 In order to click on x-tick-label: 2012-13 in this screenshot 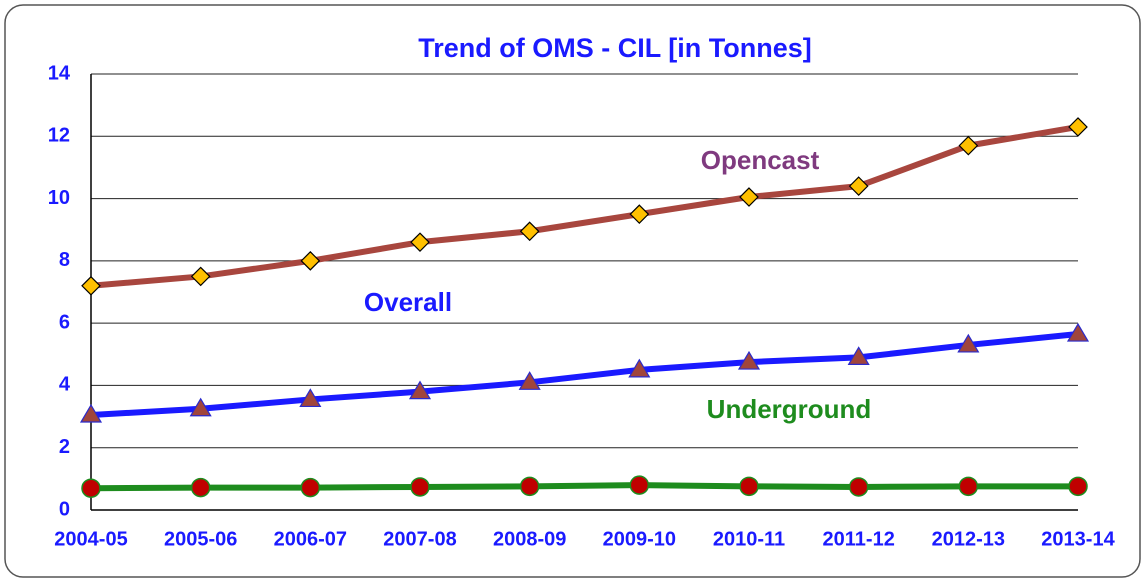, I will do `click(968, 539)`.